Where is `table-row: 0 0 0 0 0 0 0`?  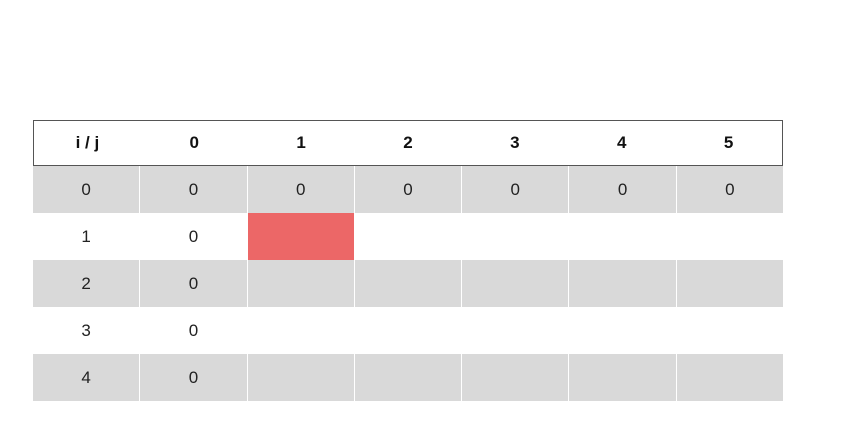 table-row: 0 0 0 0 0 0 0 is located at coordinates (408, 189).